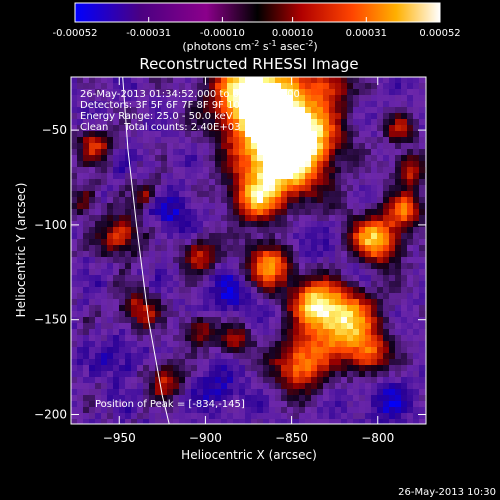 The width and height of the screenshot is (500, 500). What do you see at coordinates (163, 105) in the screenshot?
I see `info-line-detectors: Detectors: 3F 5F 6F 7F 8F 9F 10F` at bounding box center [163, 105].